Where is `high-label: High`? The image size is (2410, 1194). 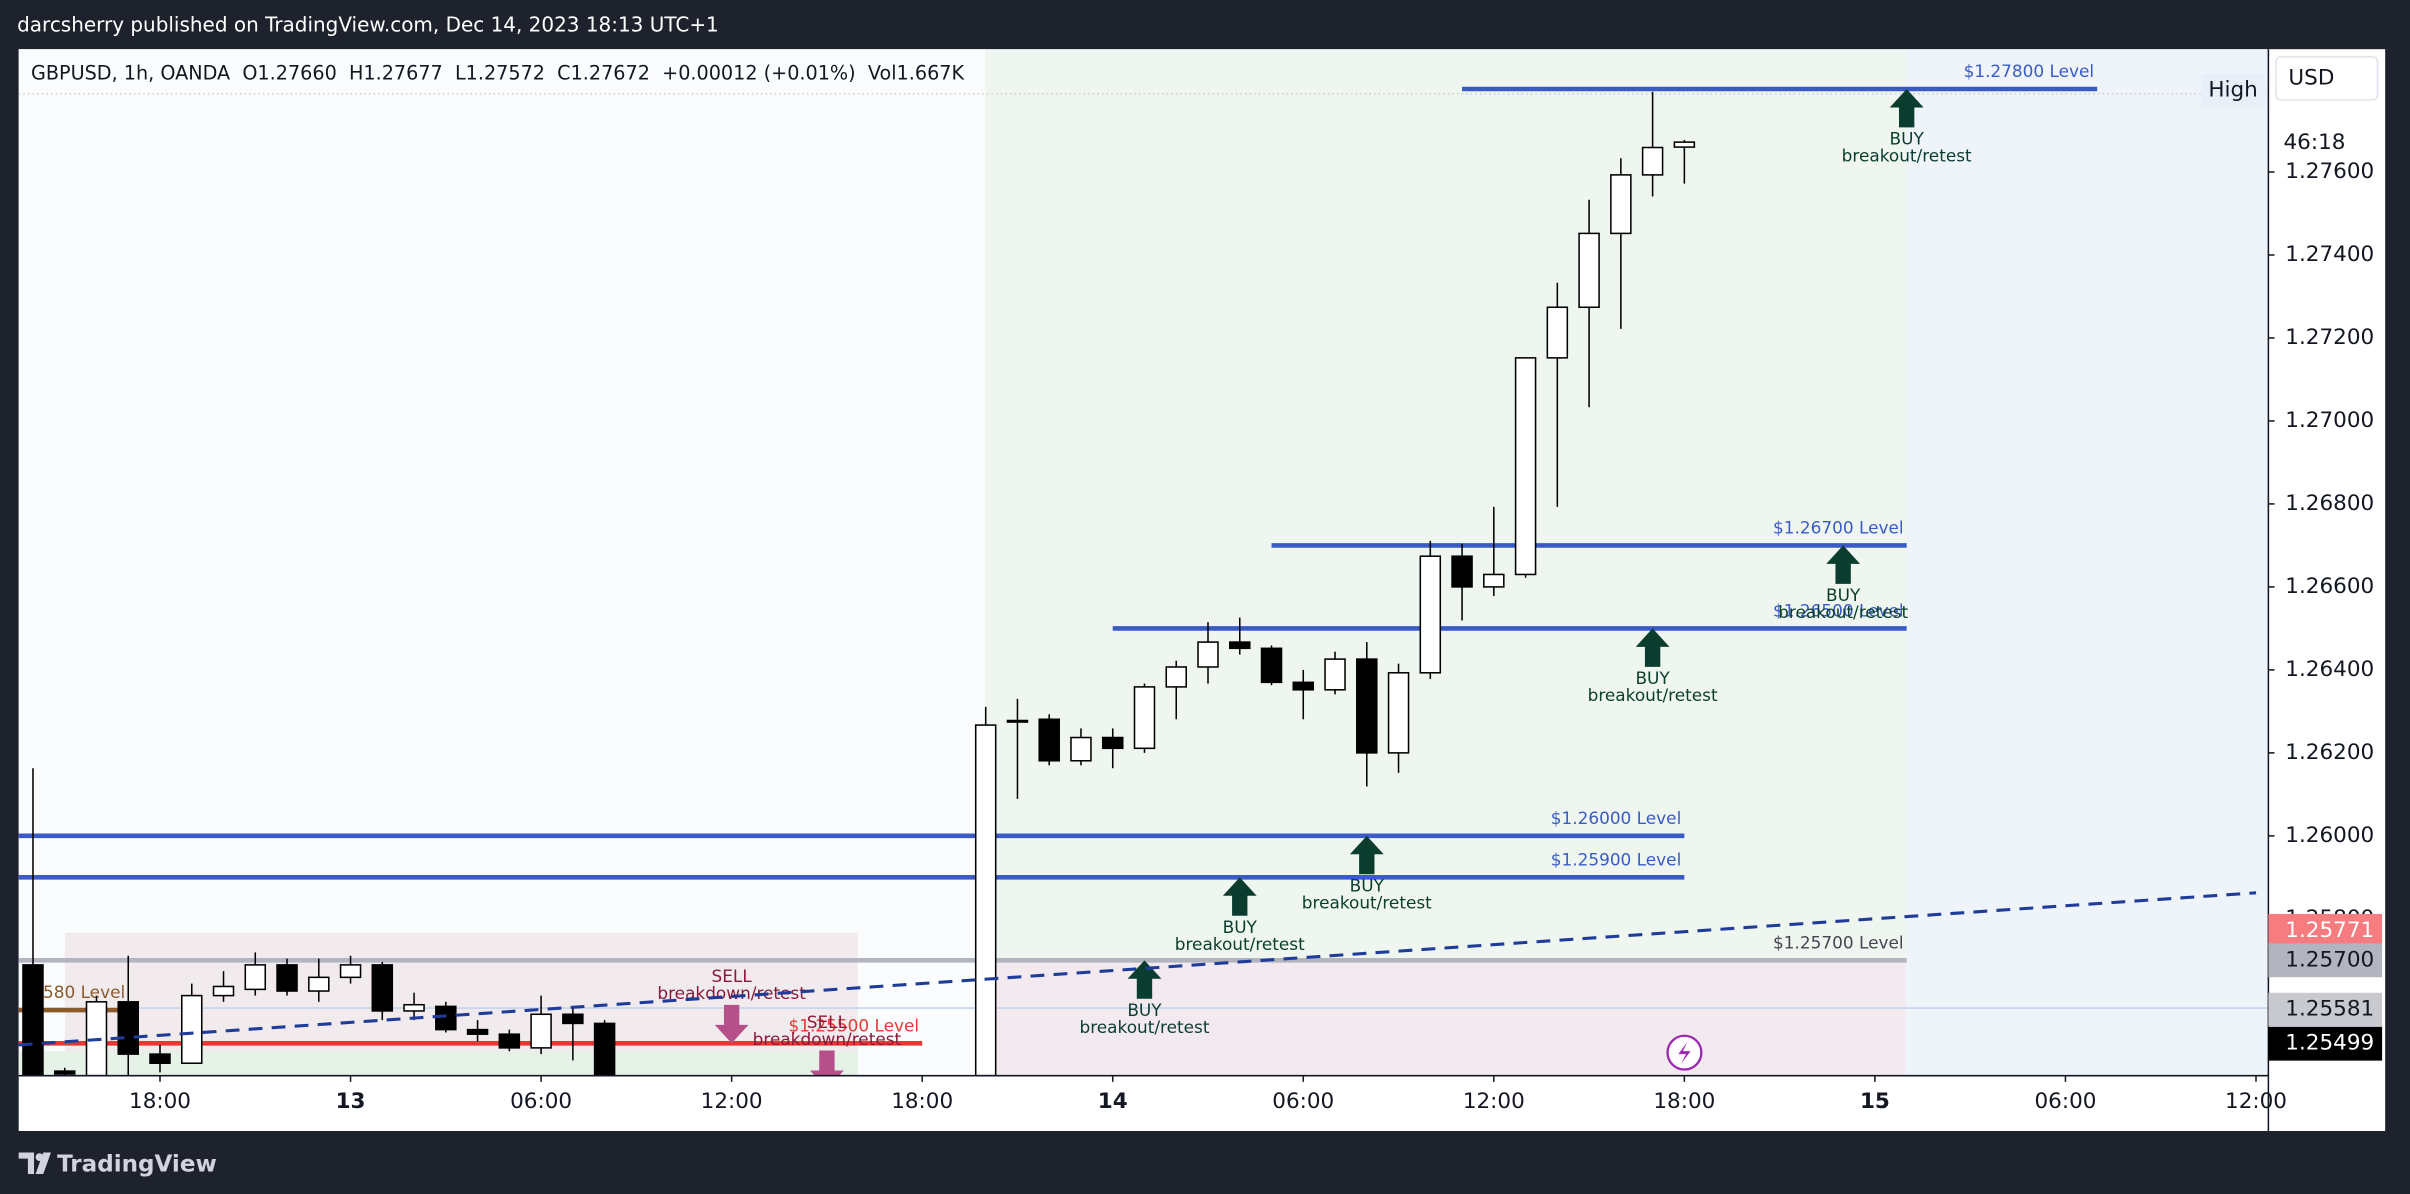
high-label: High is located at coordinates (2232, 90).